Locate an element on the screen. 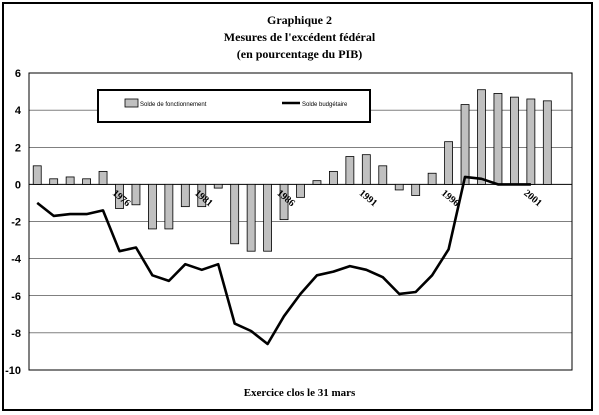 This screenshot has height=415, width=599. y-tick-label: -10 is located at coordinates (13, 371).